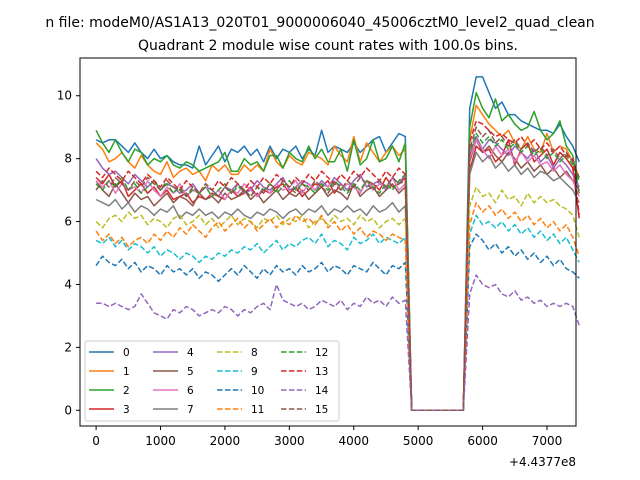  Describe the element at coordinates (96, 441) in the screenshot. I see `x-tick-label: 0` at that location.